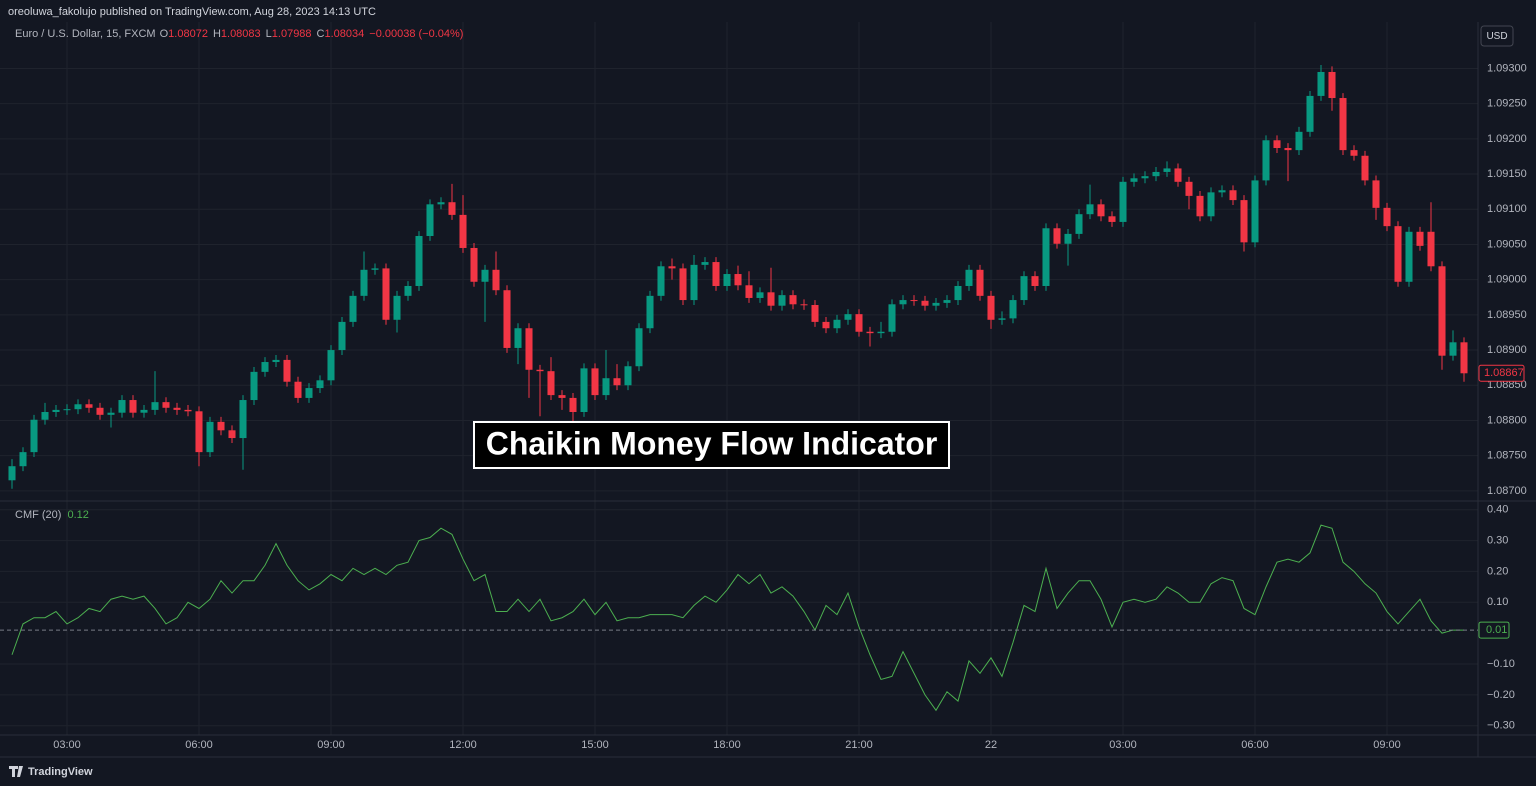  I want to click on y-tick-label: 1.09200, so click(1507, 139).